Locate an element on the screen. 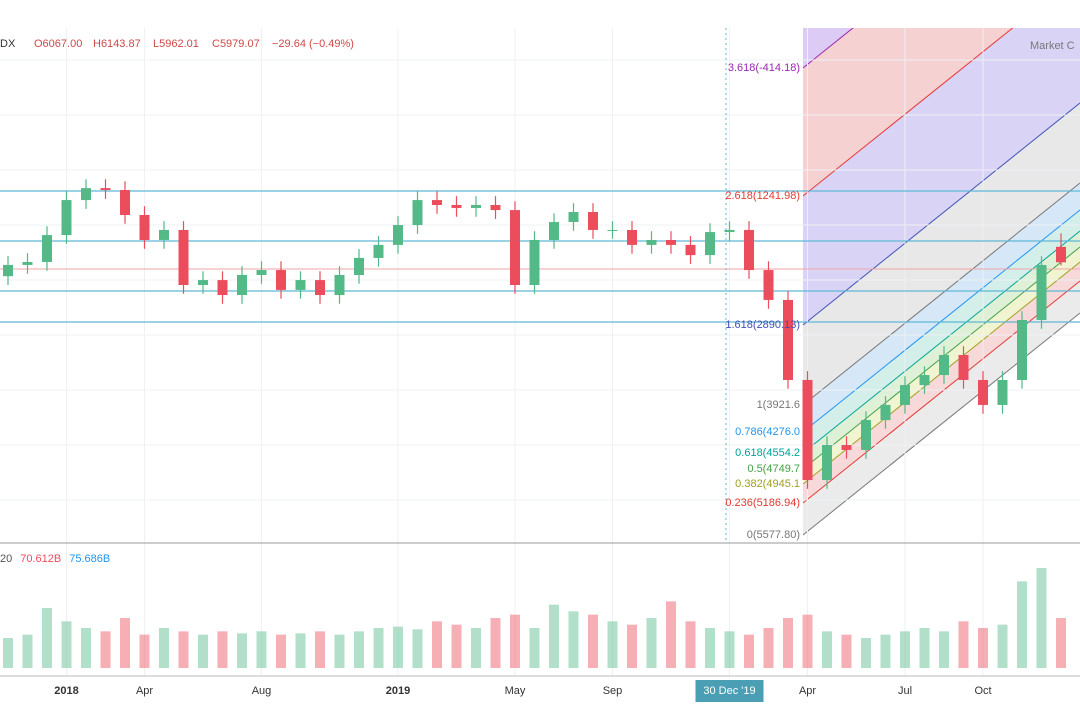 The height and width of the screenshot is (720, 1080). volume-legend: 70.612B is located at coordinates (40, 559).